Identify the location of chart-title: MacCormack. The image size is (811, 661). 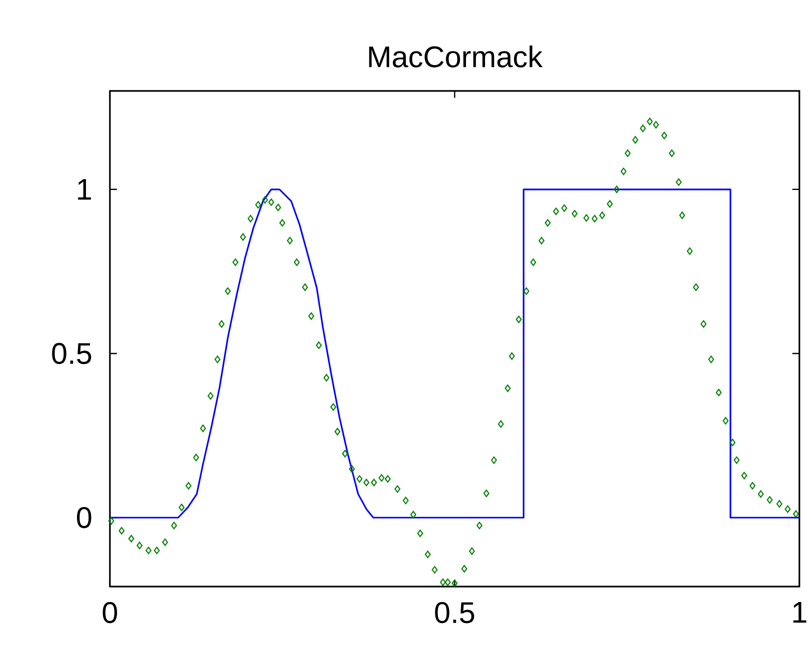
(456, 56).